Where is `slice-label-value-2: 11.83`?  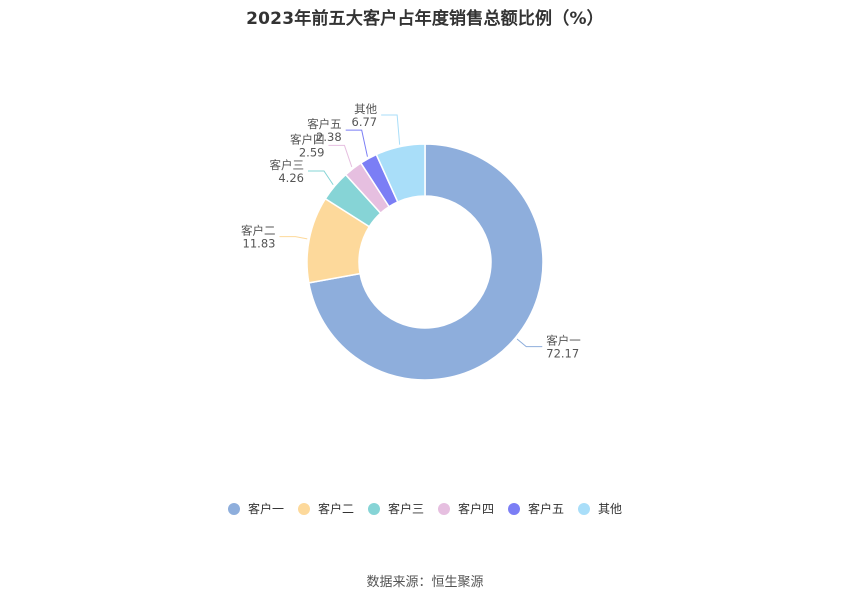
slice-label-value-2: 11.83 is located at coordinates (259, 244).